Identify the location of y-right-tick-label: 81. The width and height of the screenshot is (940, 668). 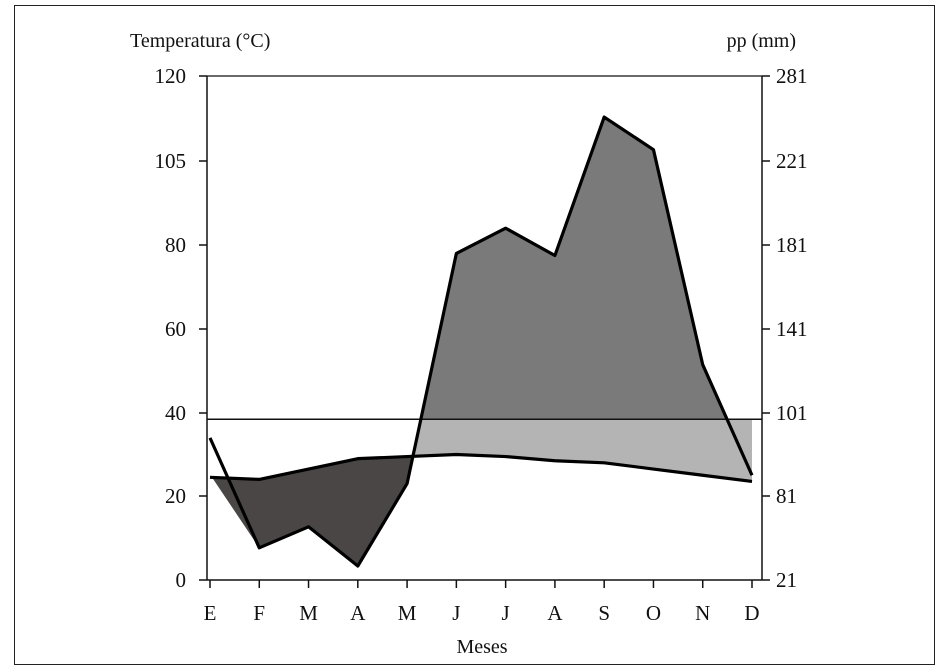
(786, 496).